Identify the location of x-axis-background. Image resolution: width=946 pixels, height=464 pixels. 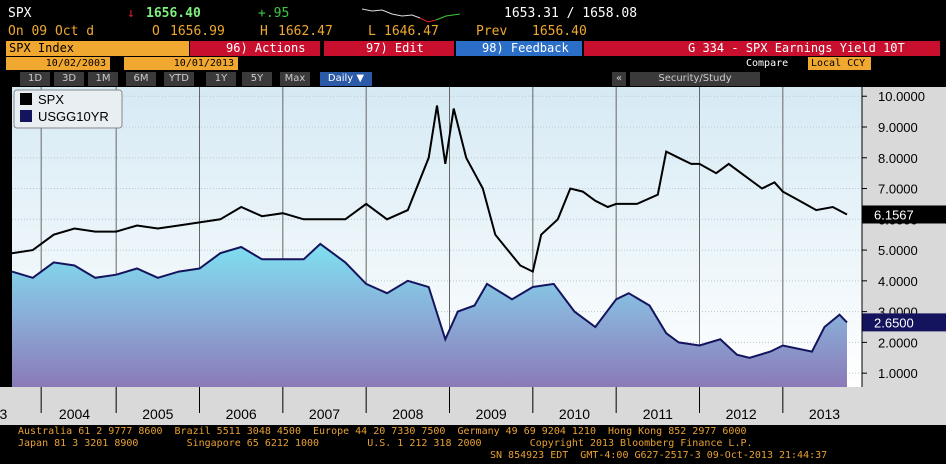
(473, 406).